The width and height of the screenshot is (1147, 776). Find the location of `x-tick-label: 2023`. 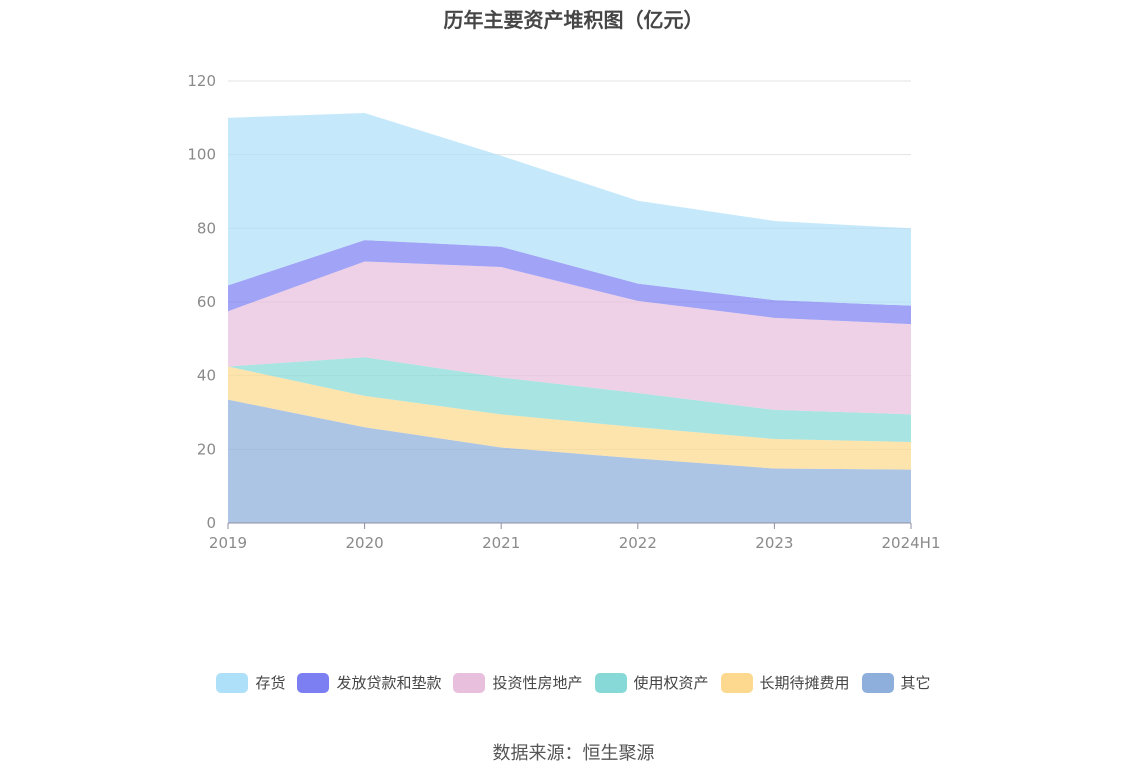

x-tick-label: 2023 is located at coordinates (774, 543).